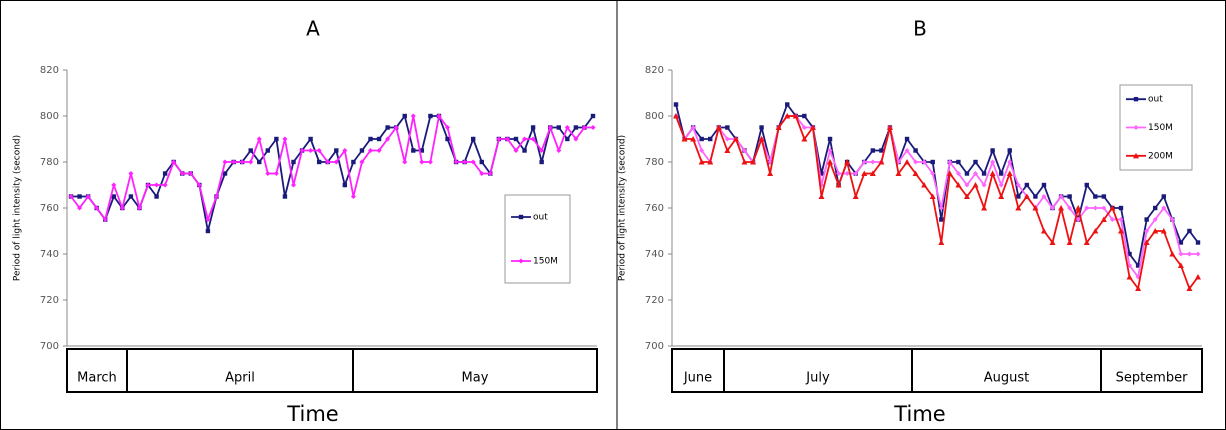 This screenshot has width=1226, height=430. I want to click on panel-title: B, so click(920, 29).